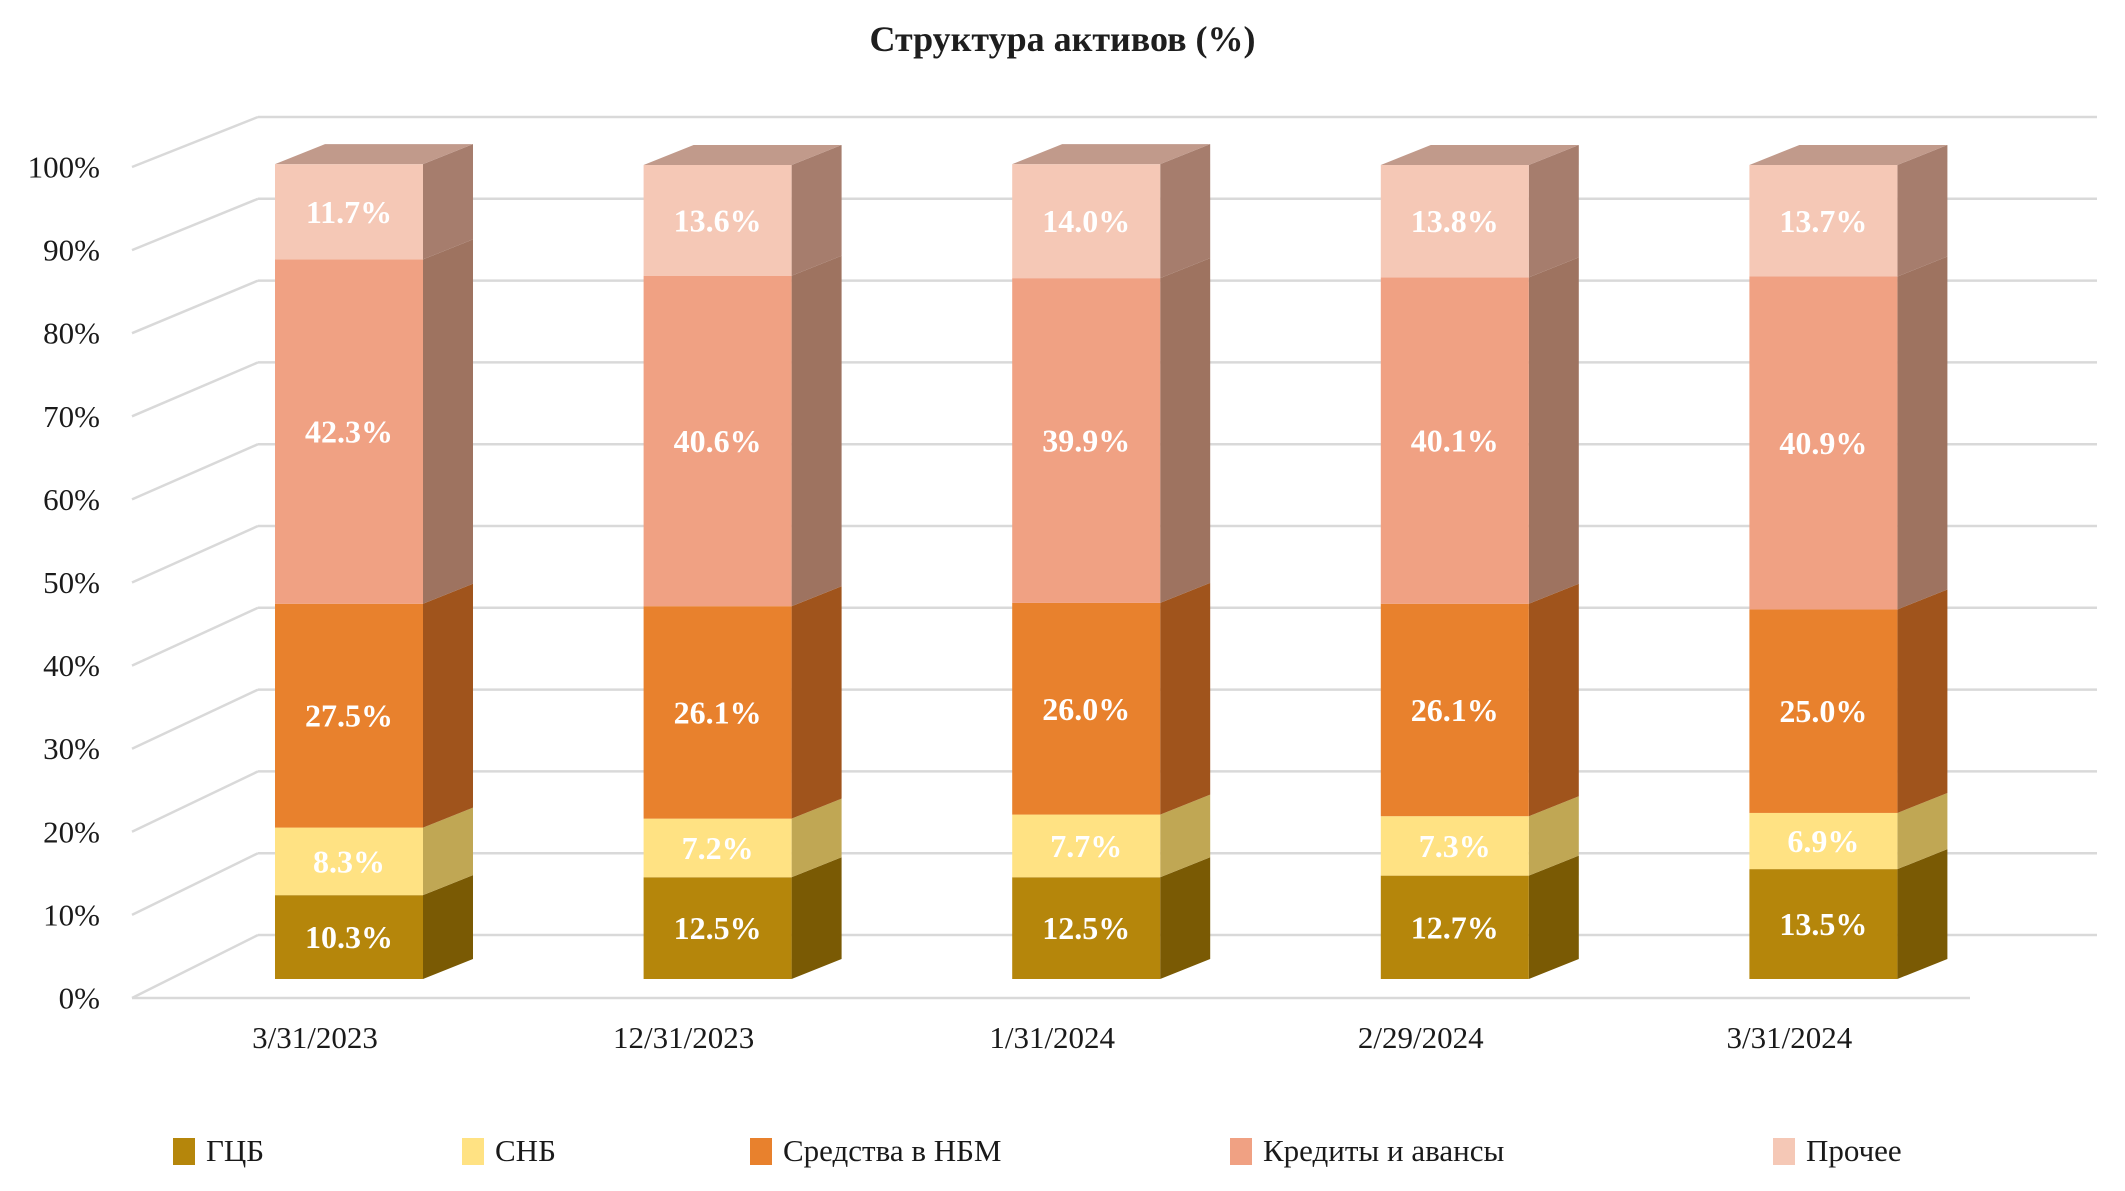 Image resolution: width=2125 pixels, height=1191 pixels. I want to click on segment-value-label: 12.7%, so click(1455, 927).